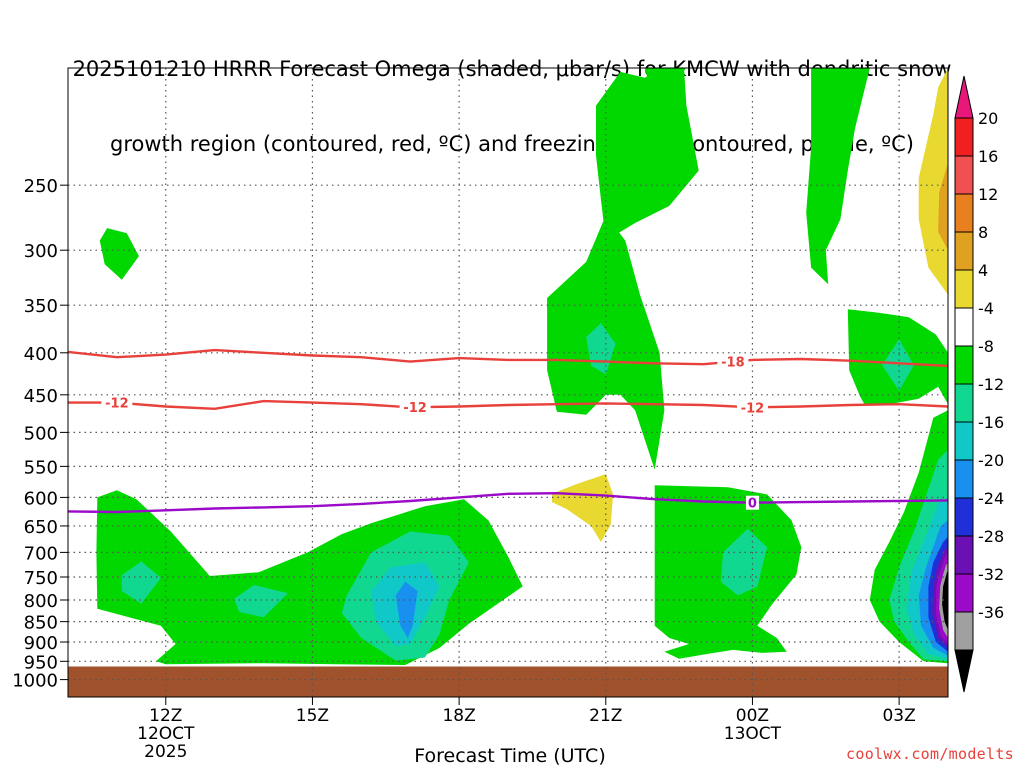 This screenshot has height=768, width=1024. What do you see at coordinates (41, 467) in the screenshot?
I see `y-tick-label-6: 550` at bounding box center [41, 467].